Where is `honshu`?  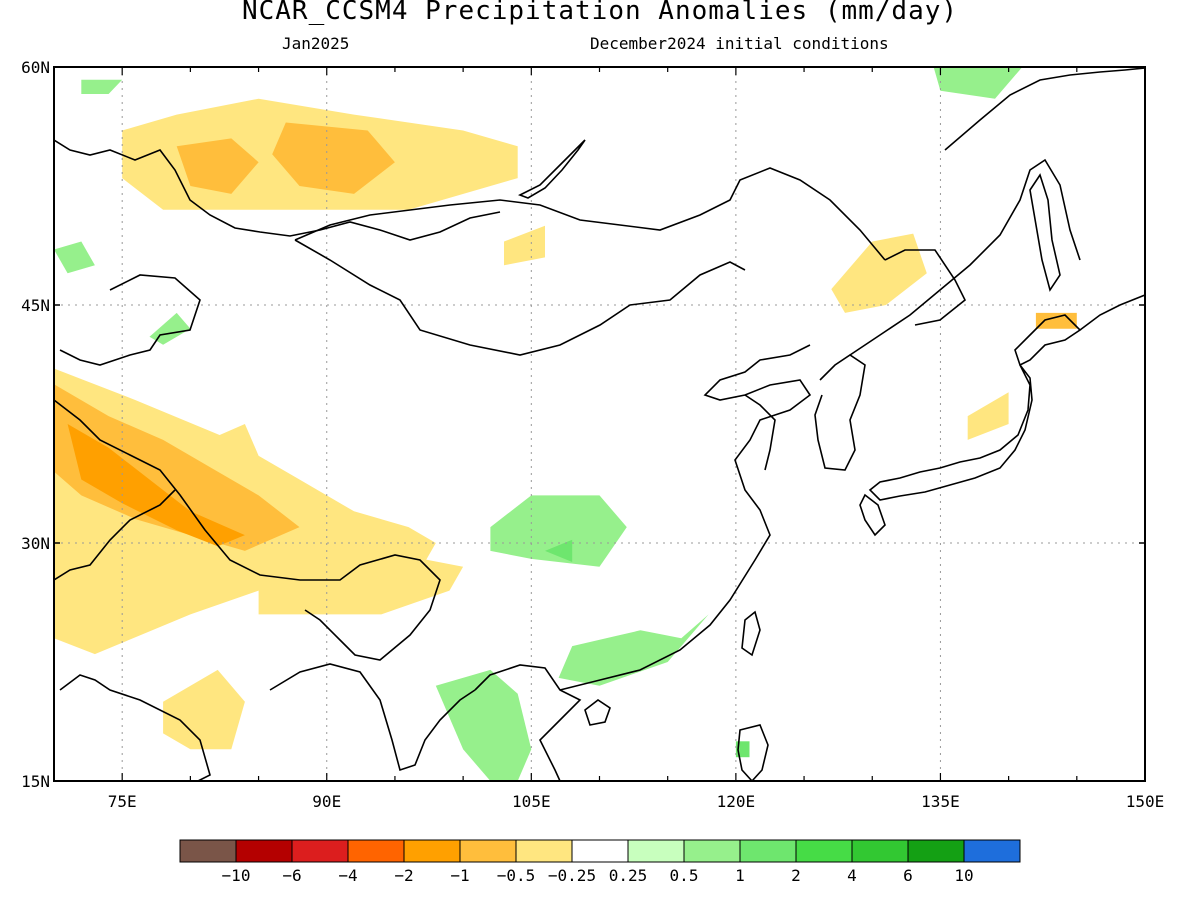
honshu is located at coordinates (950, 432).